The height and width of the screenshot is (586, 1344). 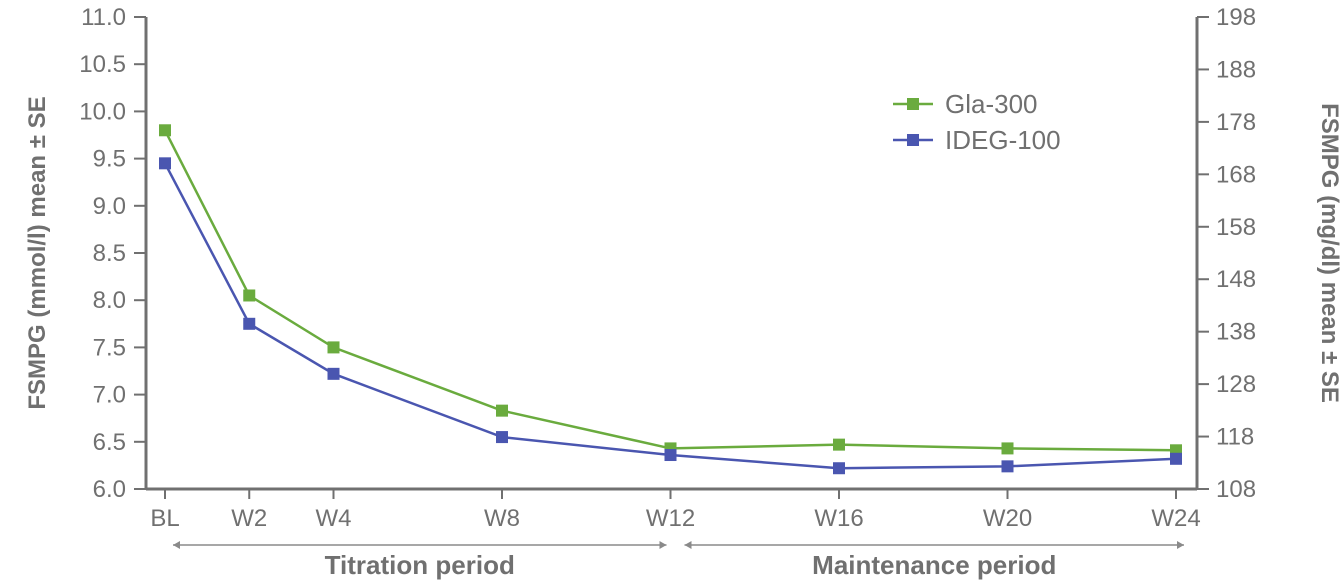 I want to click on y-axis-title-right: FSMPG (mg/dl) mean ± SE, so click(x=1329, y=253).